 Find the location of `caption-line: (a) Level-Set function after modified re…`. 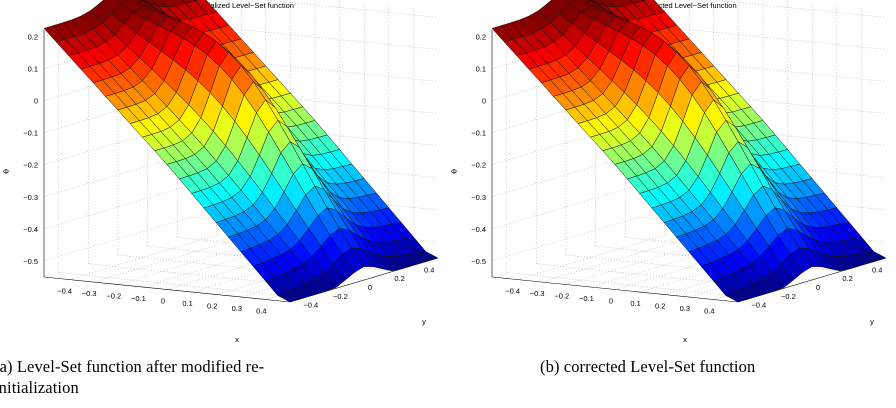

caption-line: (a) Level-Set function after modified re… is located at coordinates (217, 366).